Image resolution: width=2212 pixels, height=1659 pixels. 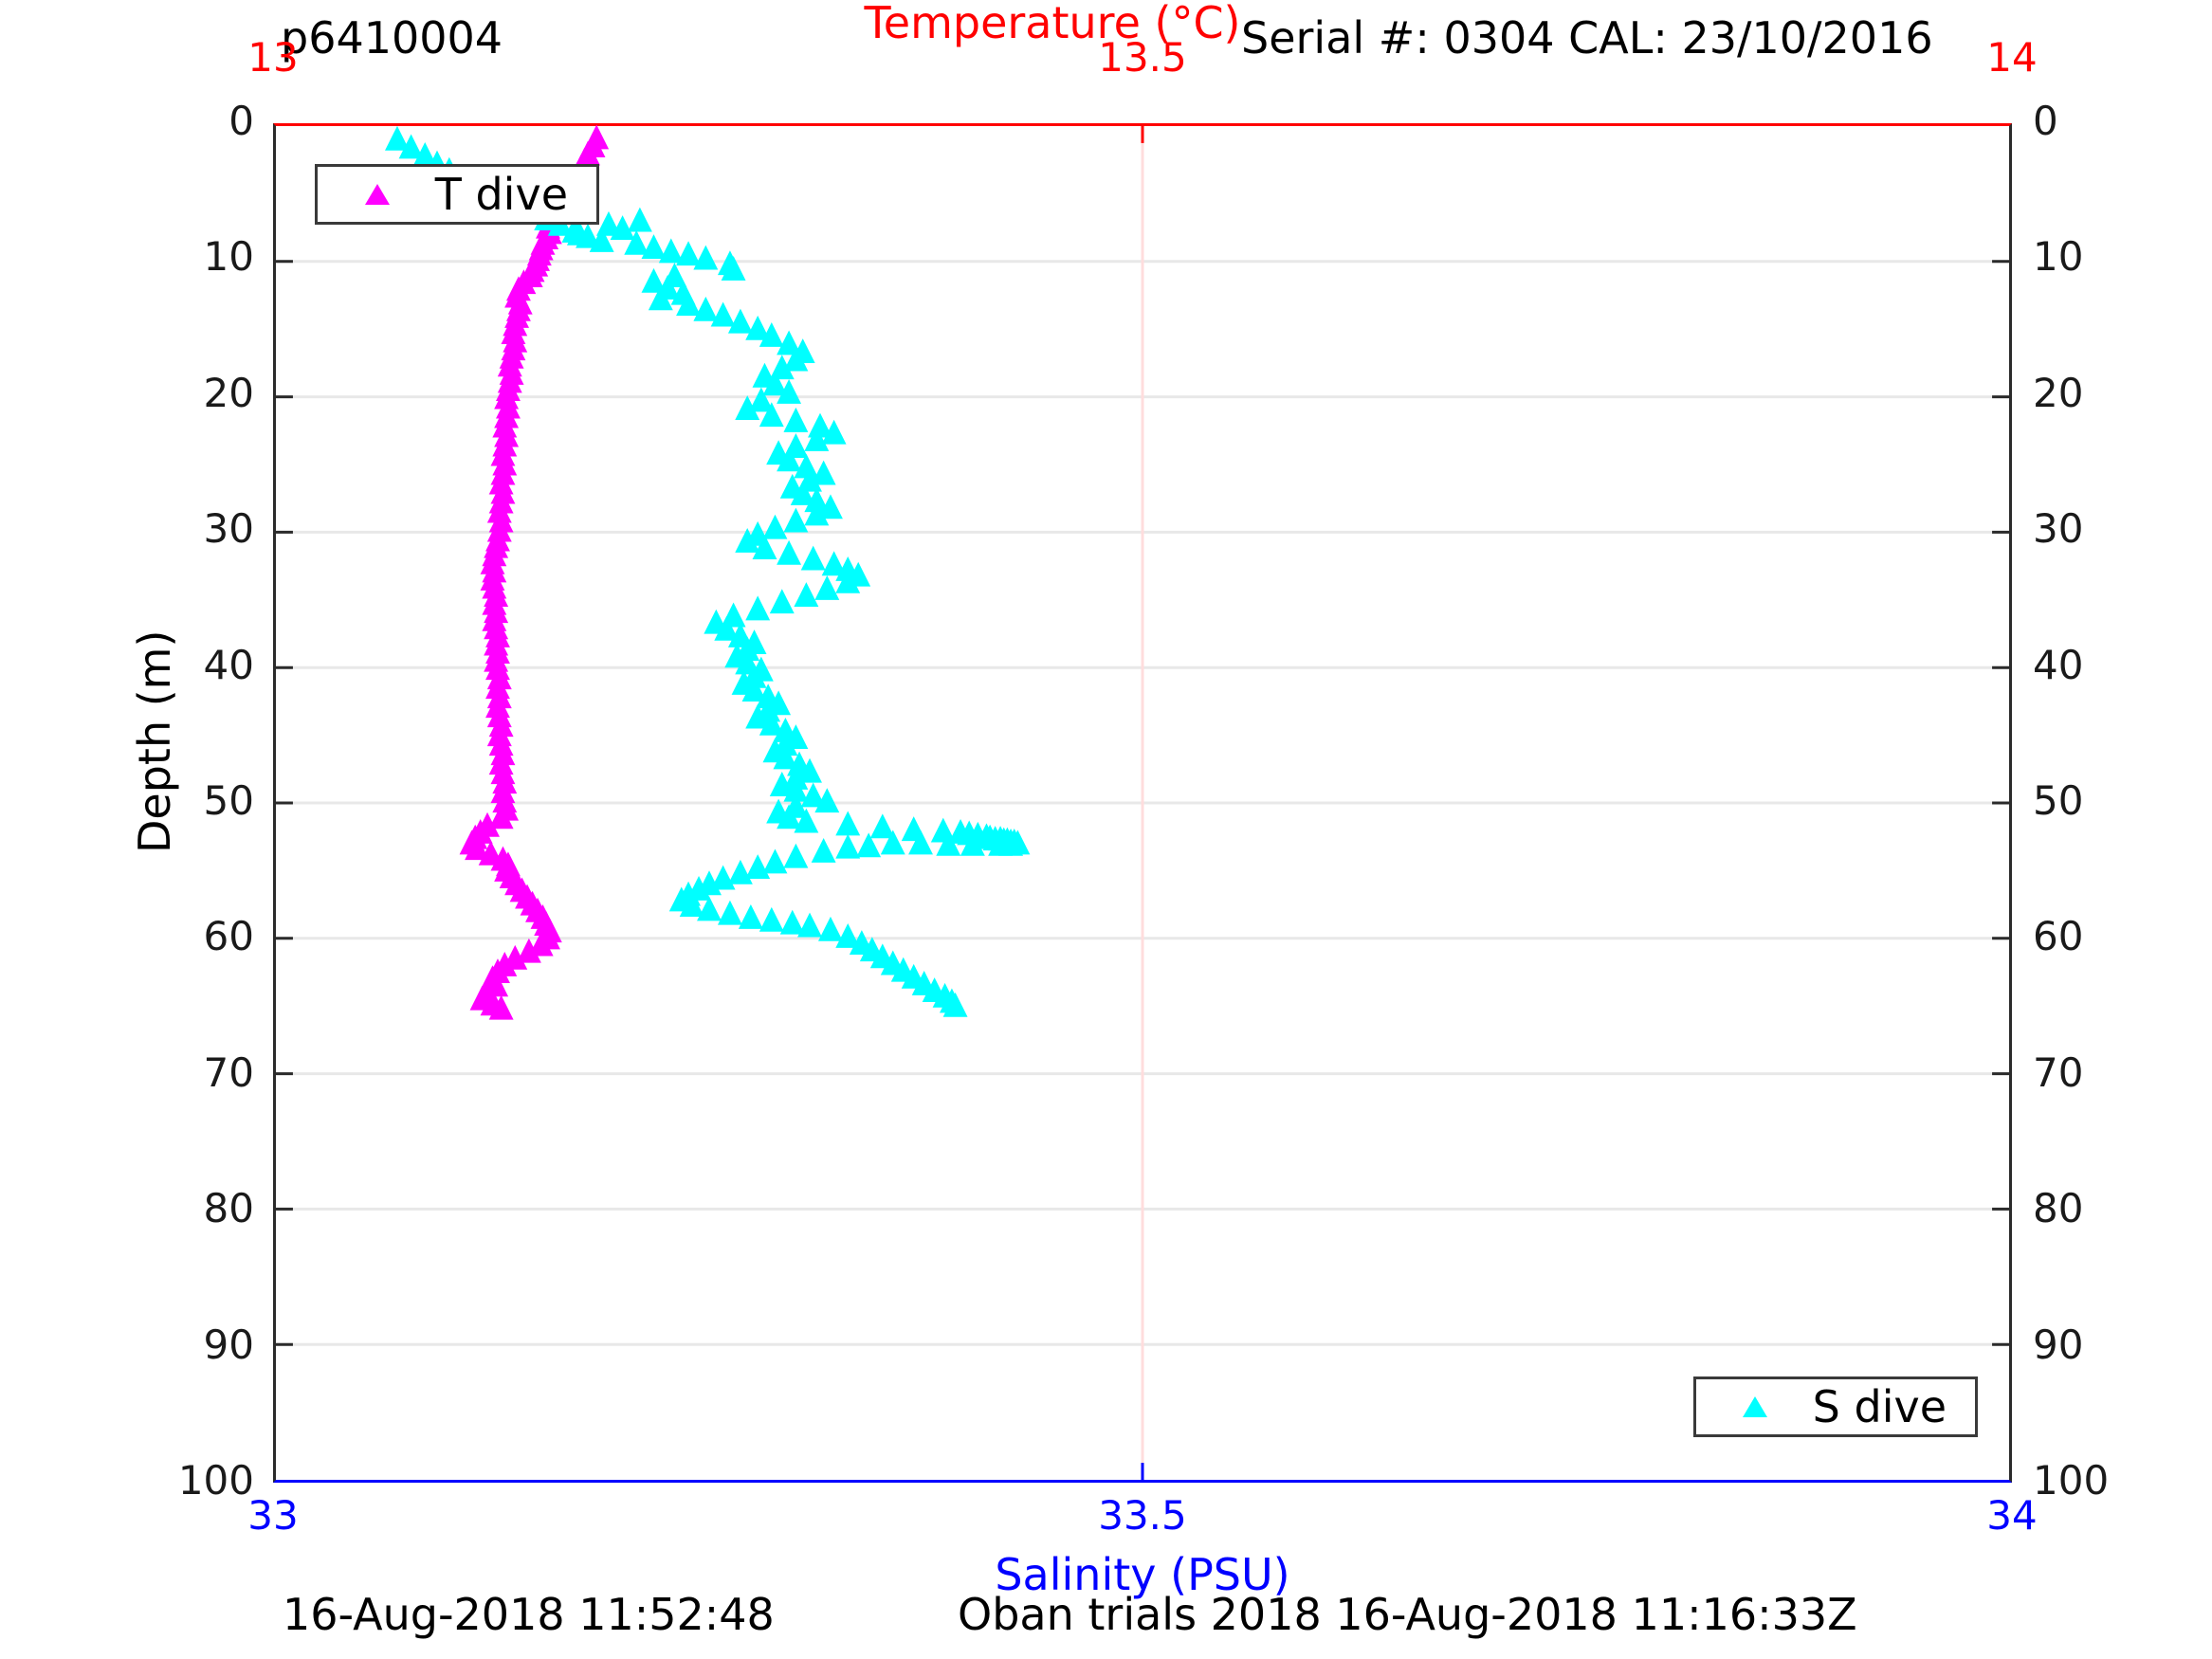 I want to click on right-tick-40: 40, so click(x=2058, y=664).